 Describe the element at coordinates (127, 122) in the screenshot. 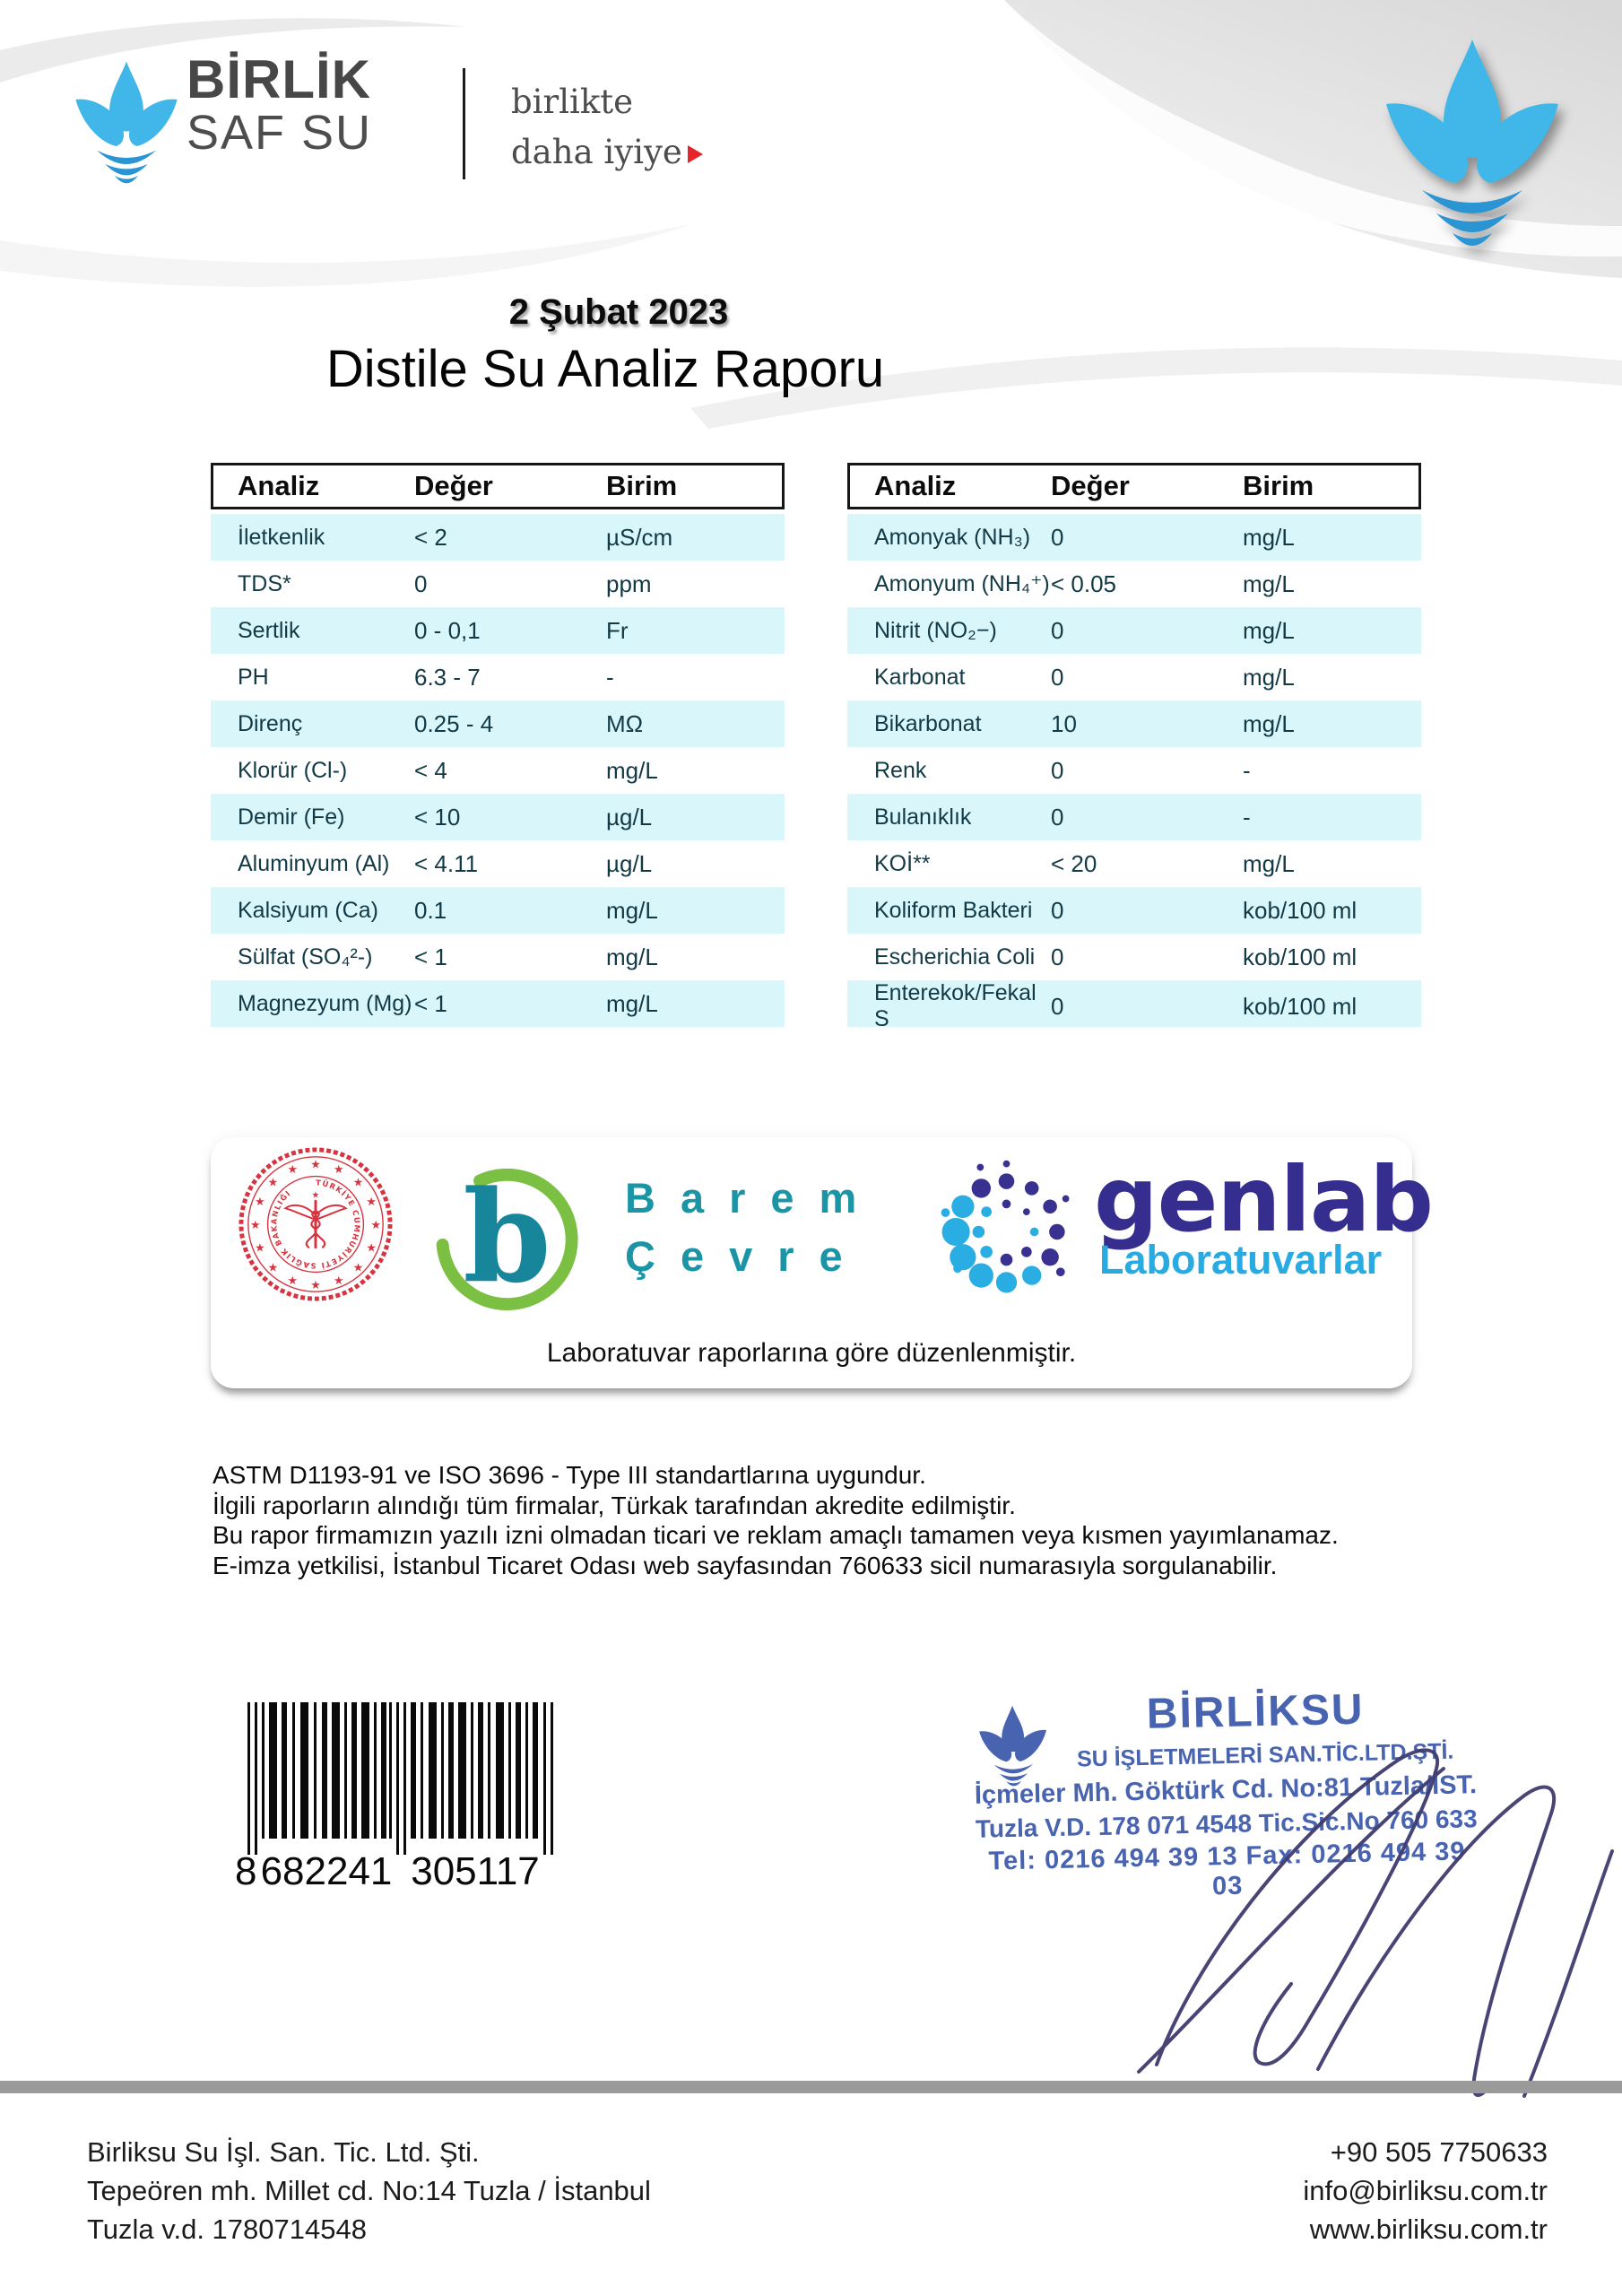

I see `brand-drop-icon` at that location.